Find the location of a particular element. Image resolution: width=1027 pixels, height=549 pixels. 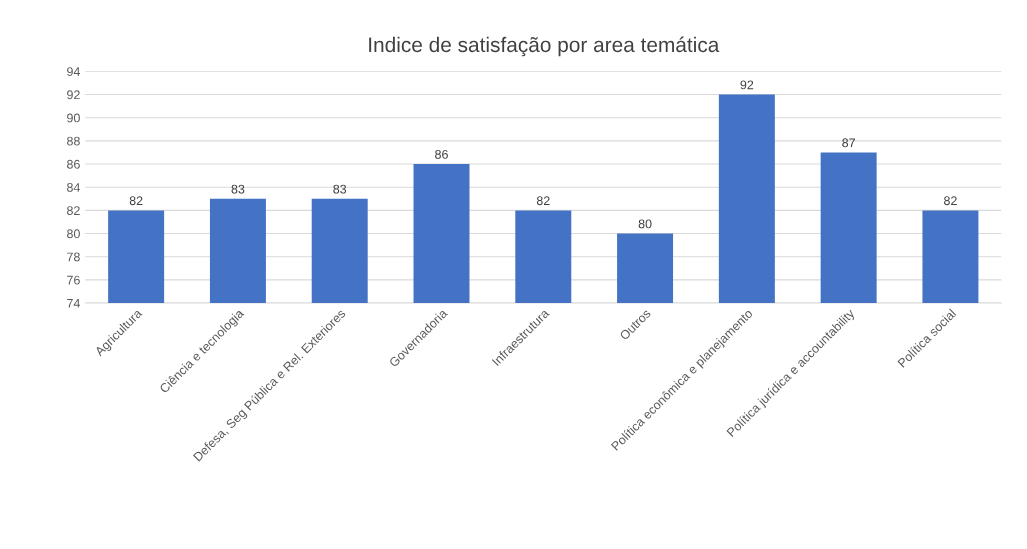

y-tick-label: 76 is located at coordinates (73, 280).